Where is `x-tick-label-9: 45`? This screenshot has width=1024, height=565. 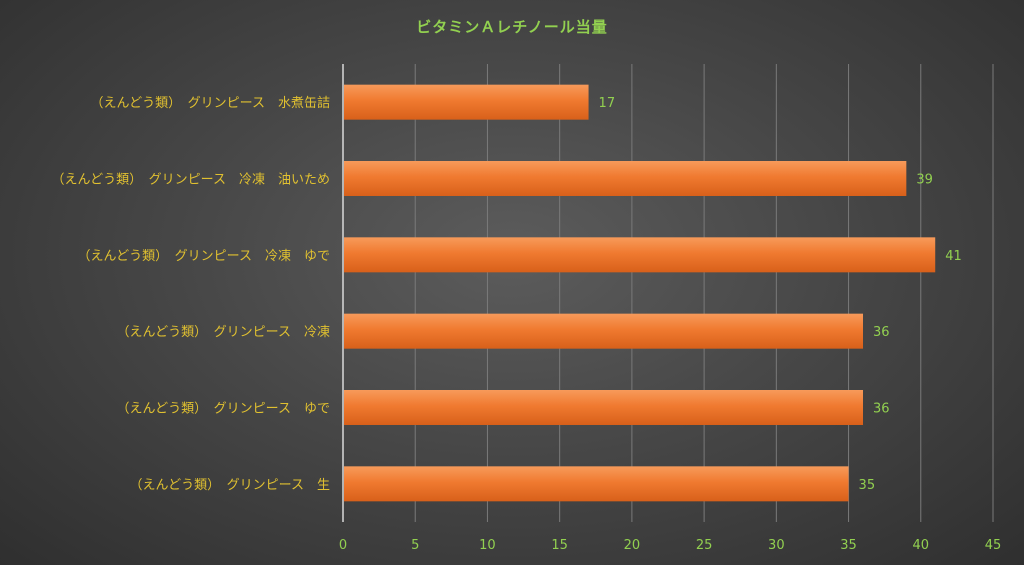 x-tick-label-9: 45 is located at coordinates (993, 545).